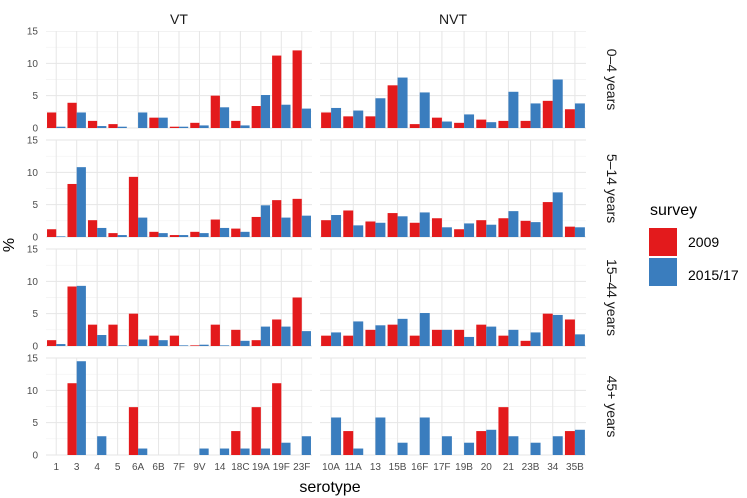  Describe the element at coordinates (118, 467) in the screenshot. I see `x-tick-label-5: 5` at that location.